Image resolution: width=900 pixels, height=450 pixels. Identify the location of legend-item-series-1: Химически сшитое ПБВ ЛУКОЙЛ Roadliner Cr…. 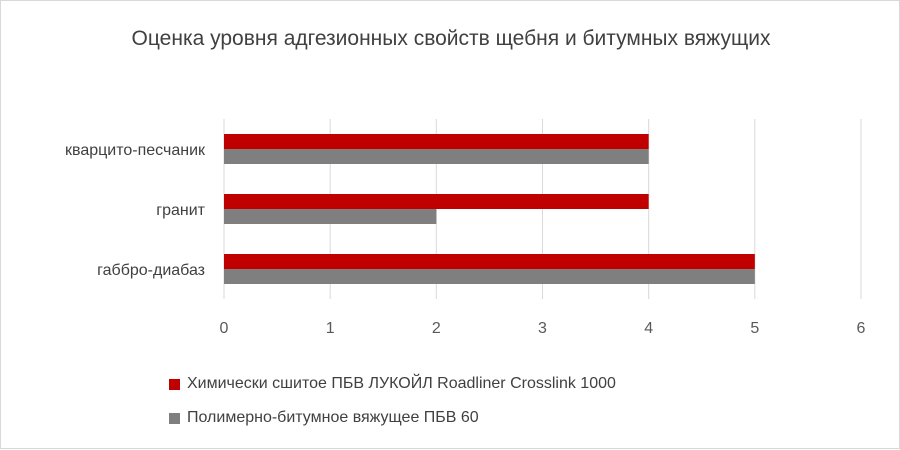
(392, 384).